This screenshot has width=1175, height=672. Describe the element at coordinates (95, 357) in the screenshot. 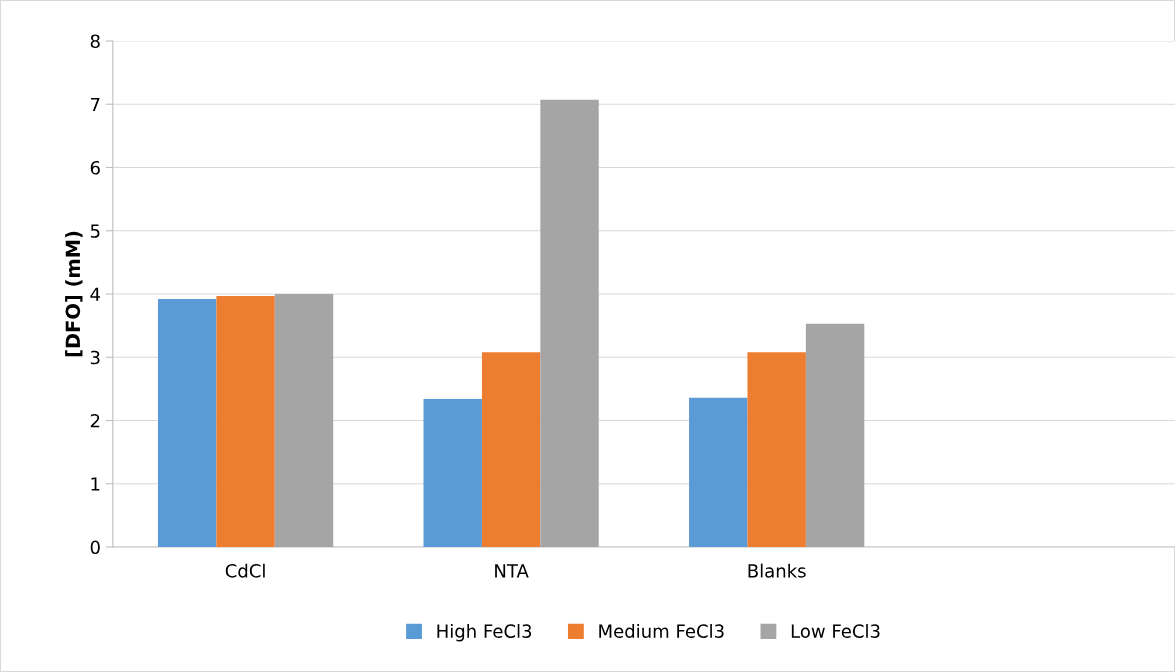

I see `y-tick-label: 3` at that location.